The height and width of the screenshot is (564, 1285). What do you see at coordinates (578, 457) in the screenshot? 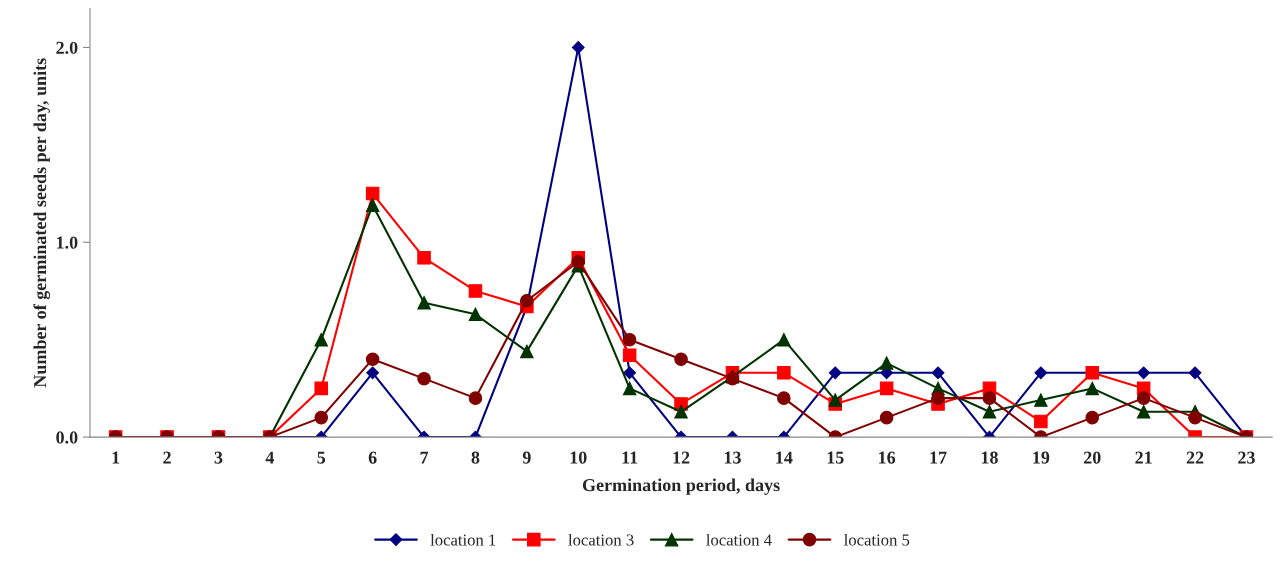
I see `x-tick-label: 10` at bounding box center [578, 457].